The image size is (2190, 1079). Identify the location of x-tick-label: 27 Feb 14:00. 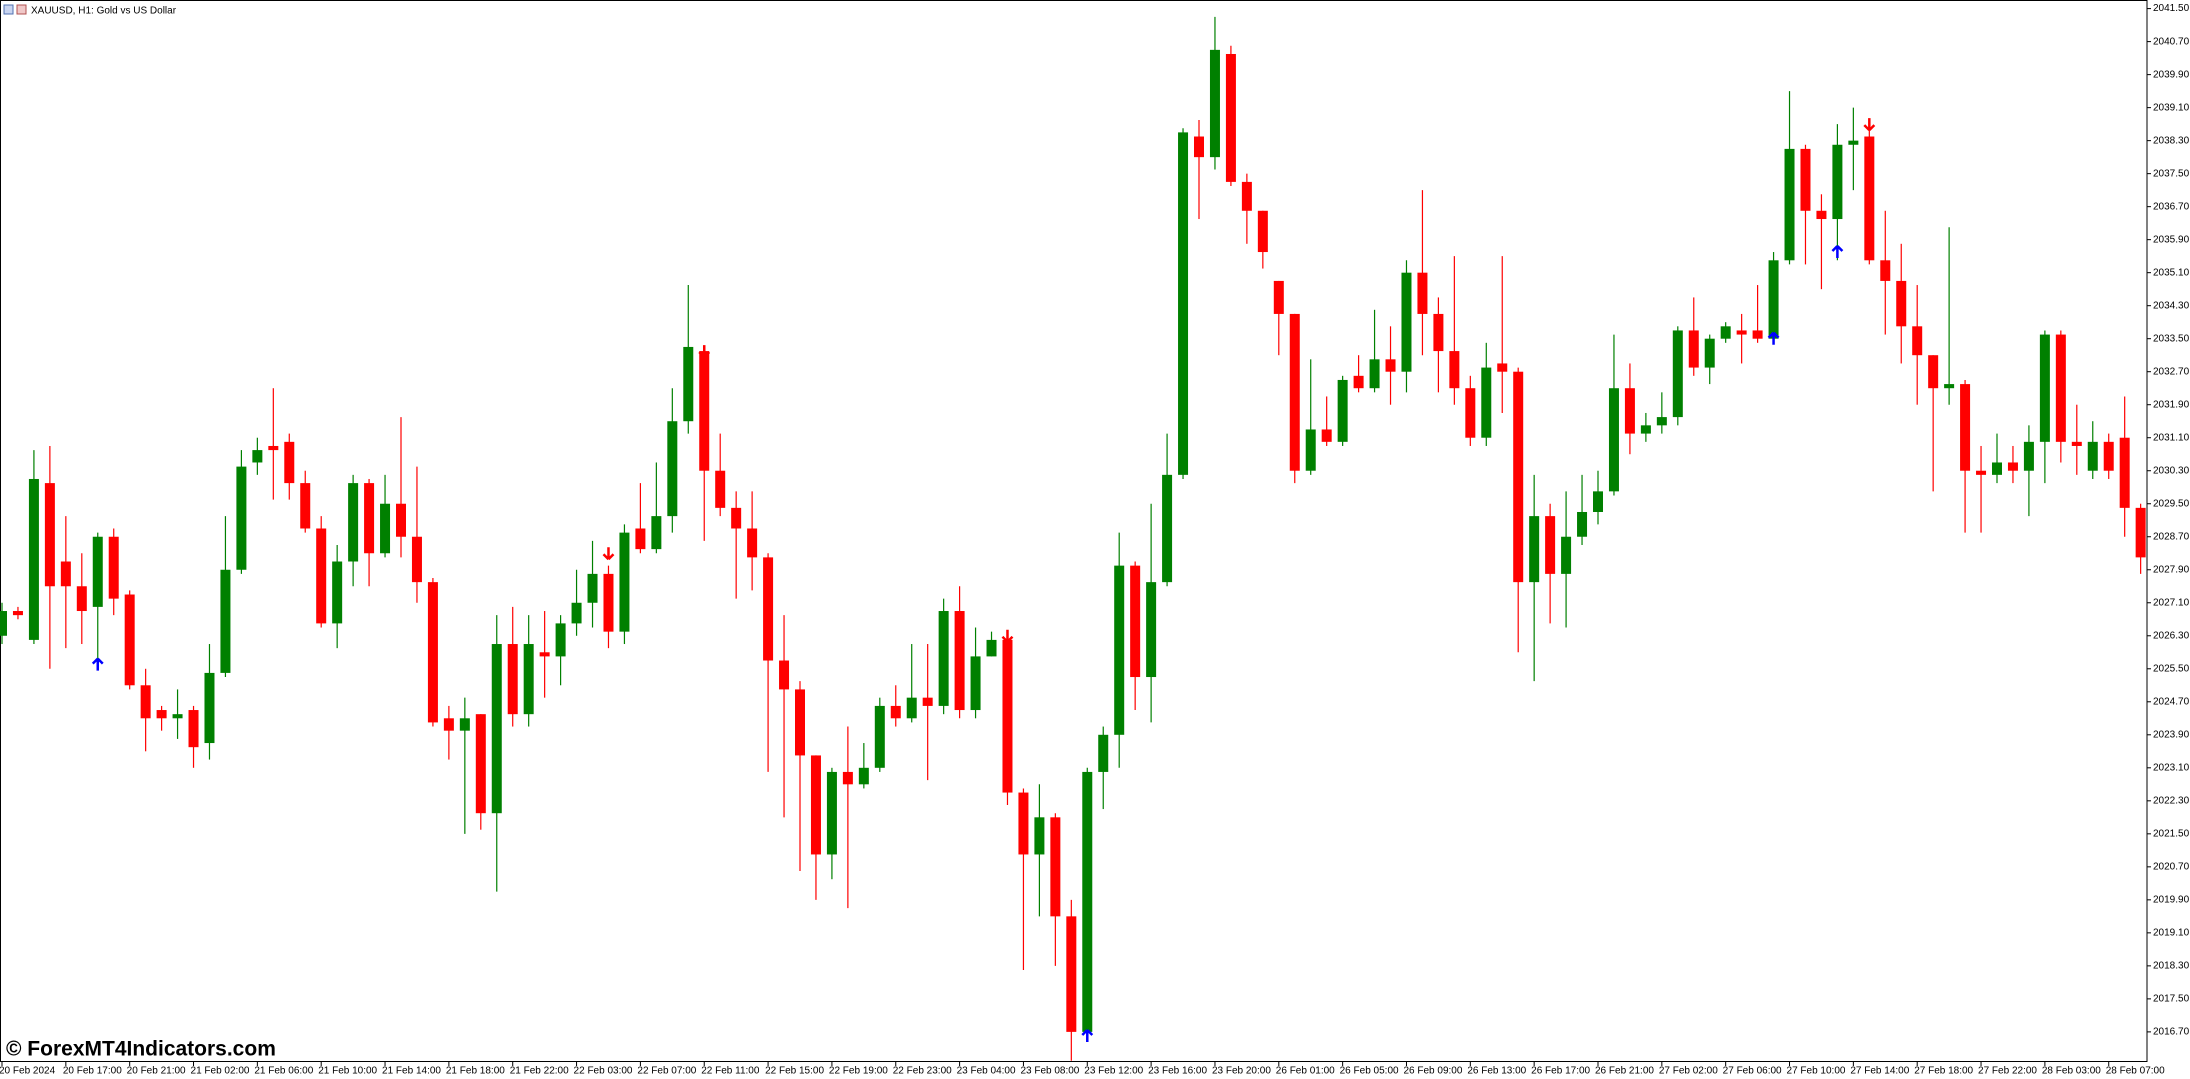
(1879, 1071).